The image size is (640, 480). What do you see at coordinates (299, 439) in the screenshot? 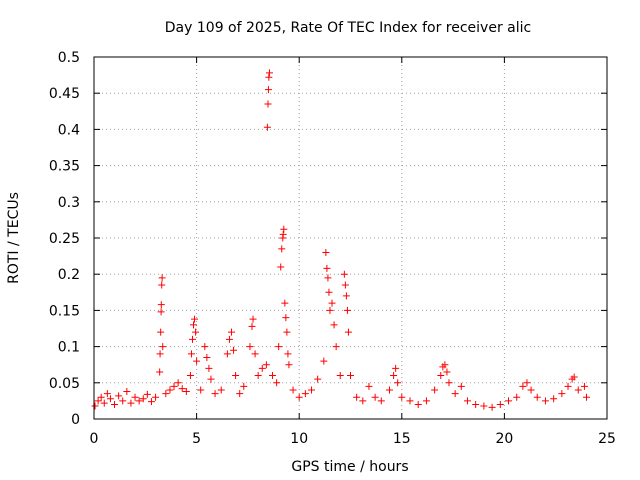
I see `x-tick-label: 10` at bounding box center [299, 439].